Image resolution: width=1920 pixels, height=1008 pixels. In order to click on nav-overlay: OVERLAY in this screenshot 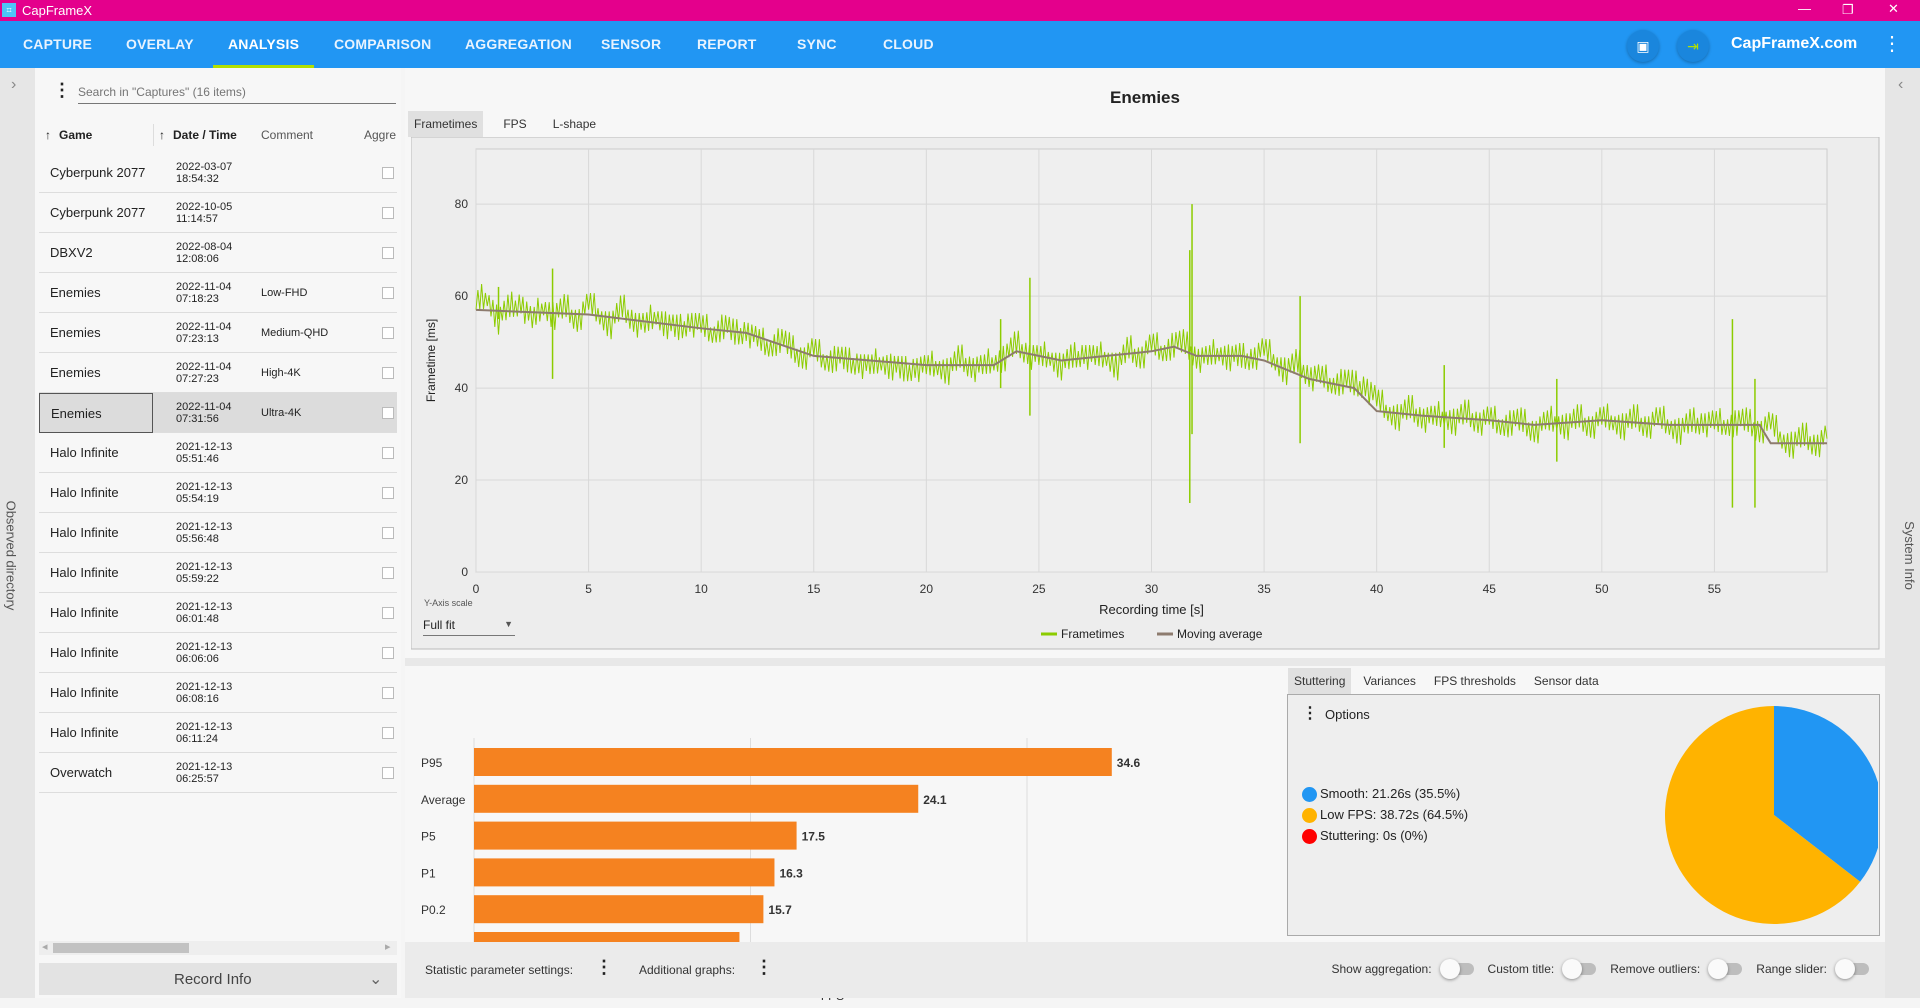, I will do `click(160, 44)`.